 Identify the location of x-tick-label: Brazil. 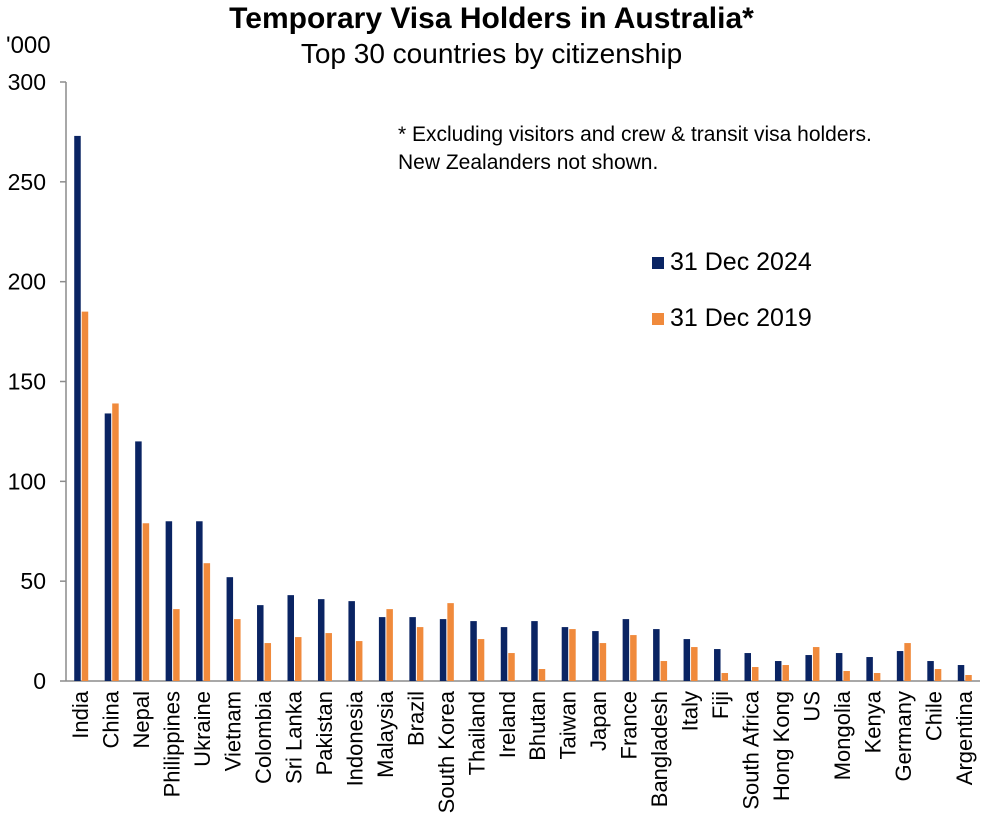
(415, 718).